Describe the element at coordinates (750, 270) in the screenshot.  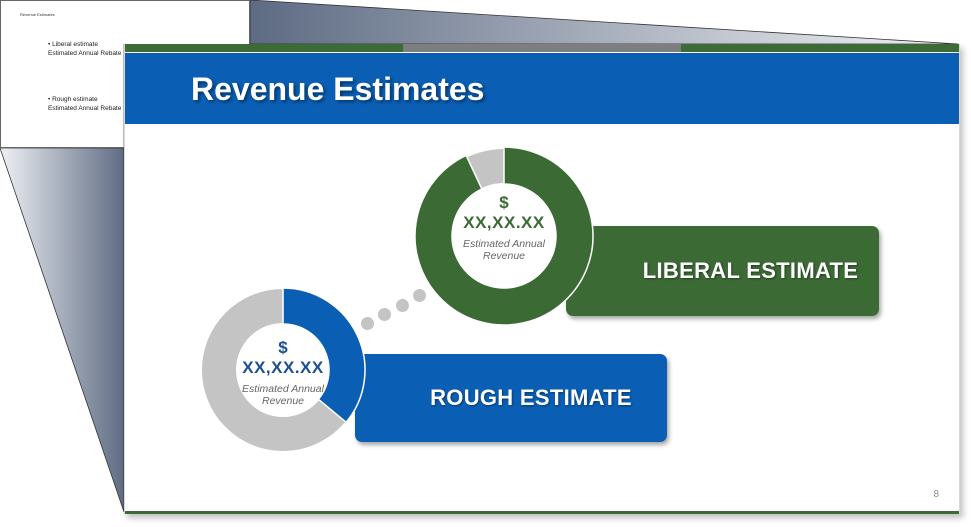
I see `liberal-estimate-label: LIBERAL ESTIMATE` at that location.